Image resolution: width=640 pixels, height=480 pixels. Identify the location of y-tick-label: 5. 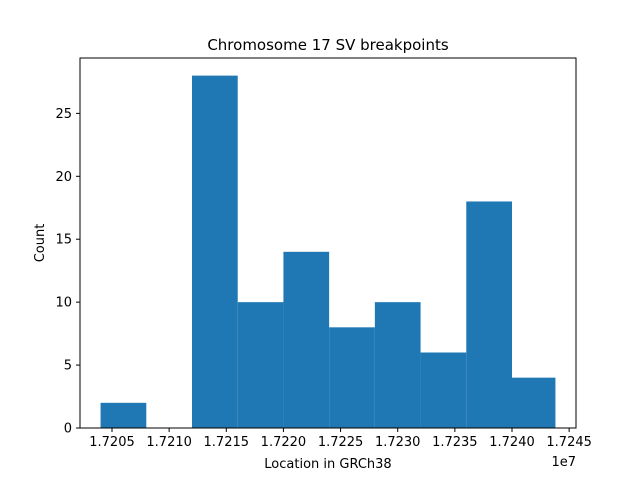
(68, 366).